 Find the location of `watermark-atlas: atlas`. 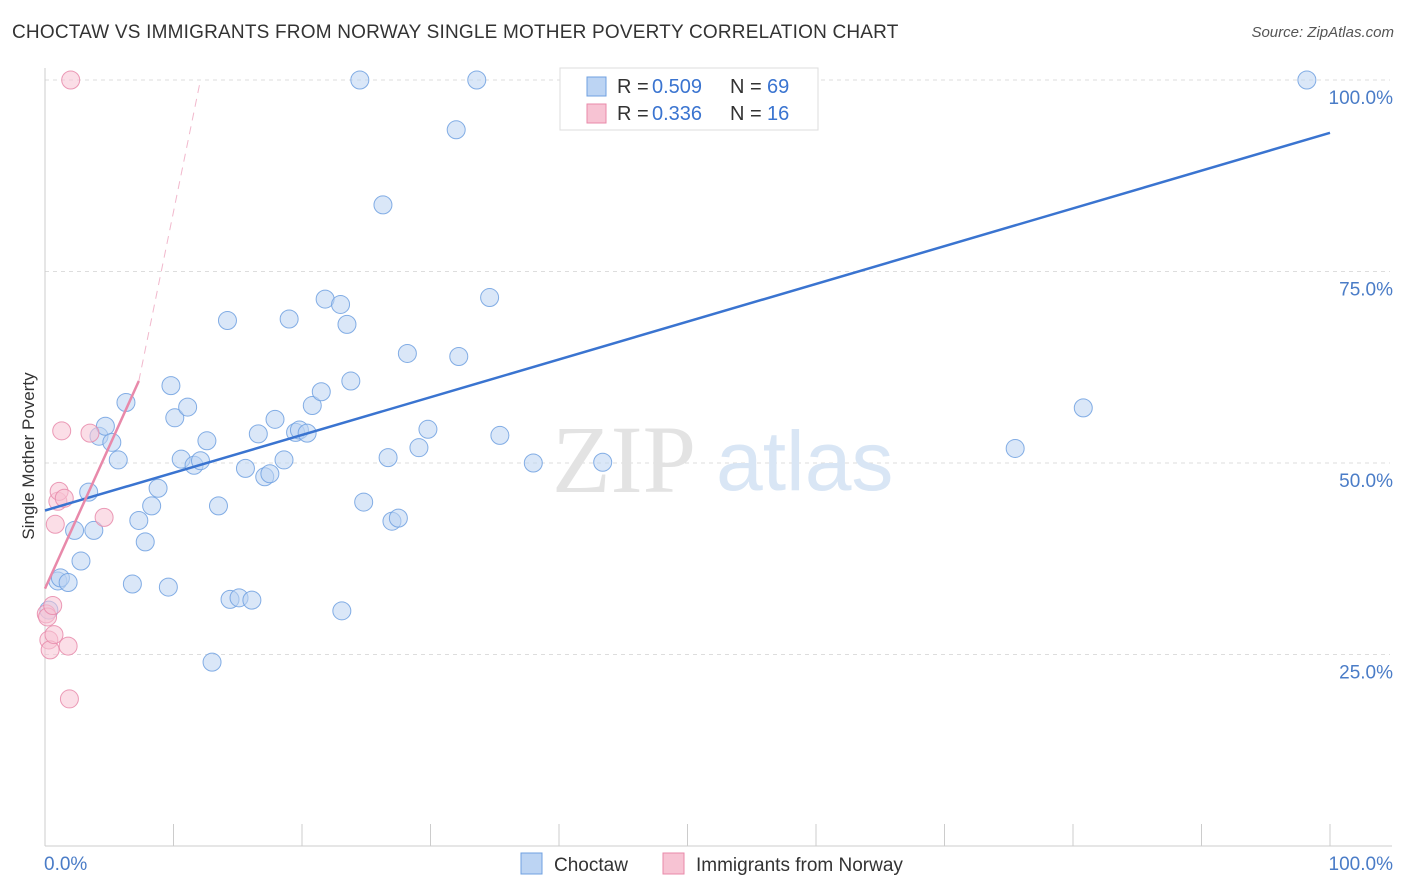

watermark-atlas: atlas is located at coordinates (804, 461).